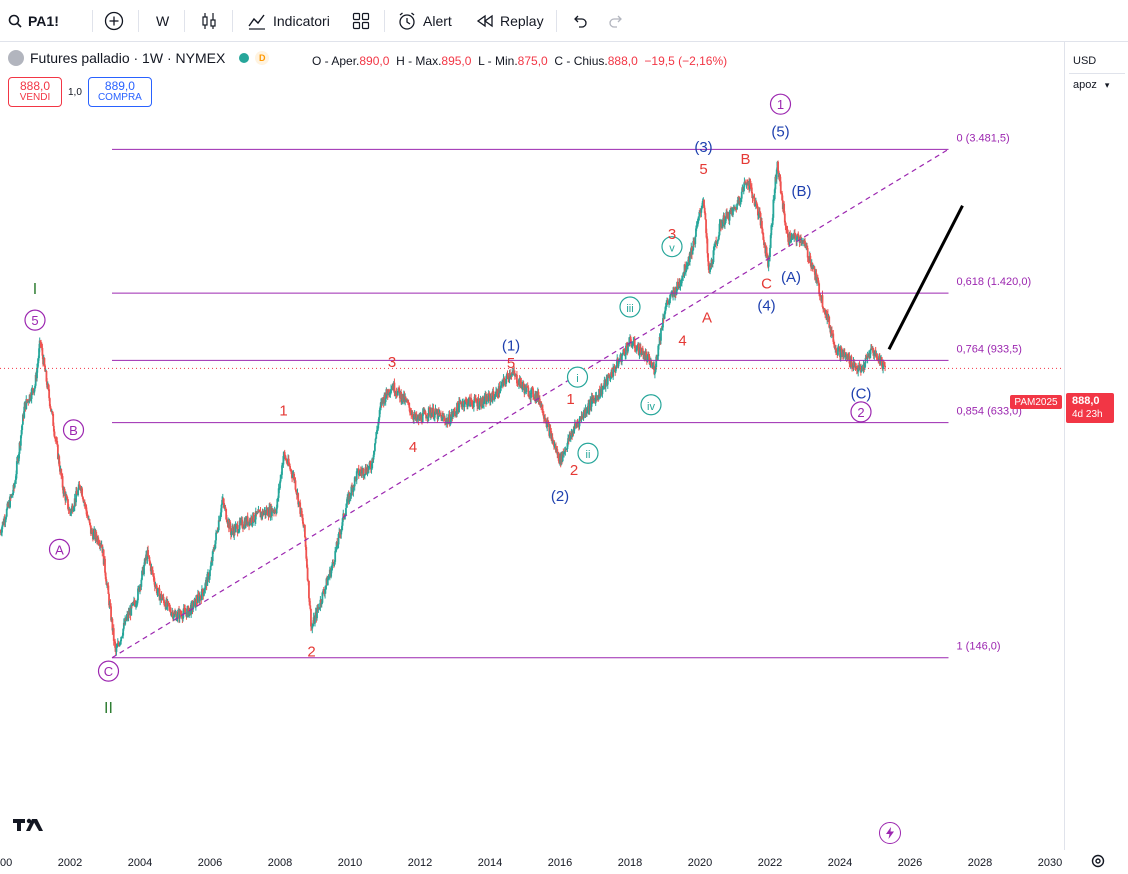 This screenshot has height=874, width=1128. I want to click on buy-button: 889,0 COMPRA, so click(119, 92).